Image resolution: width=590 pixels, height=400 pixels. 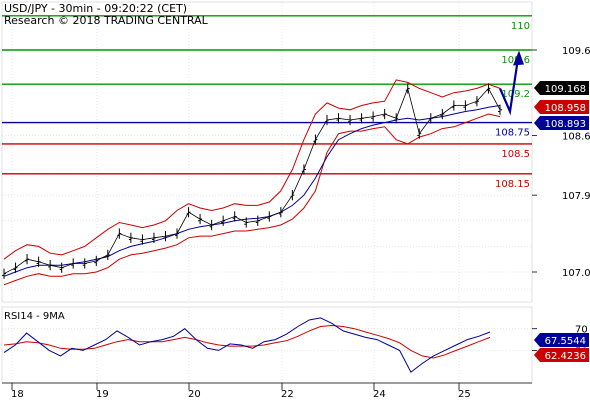 I want to click on chart-header-line2: Research © 2018 TRADING CENTRAL, so click(x=106, y=20).